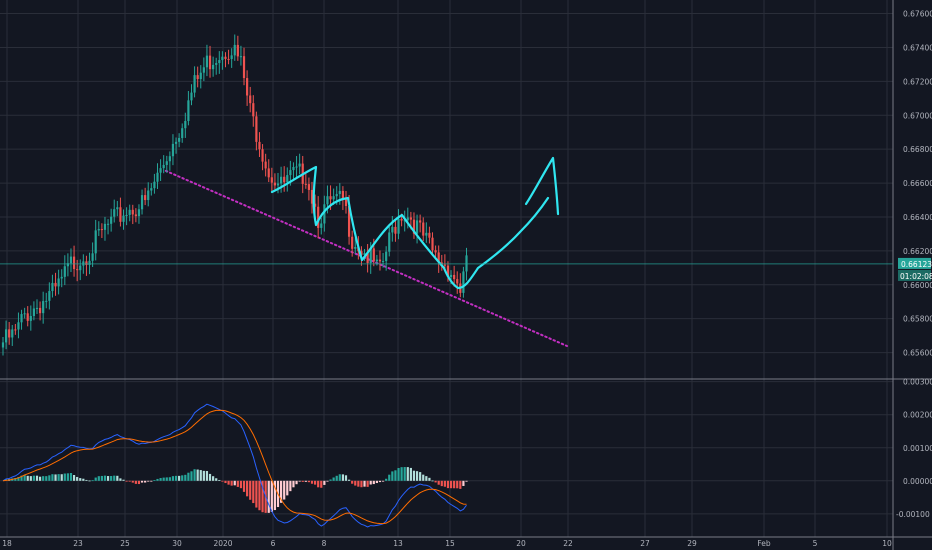  Describe the element at coordinates (78, 543) in the screenshot. I see `time-tick-label-1: 23` at that location.